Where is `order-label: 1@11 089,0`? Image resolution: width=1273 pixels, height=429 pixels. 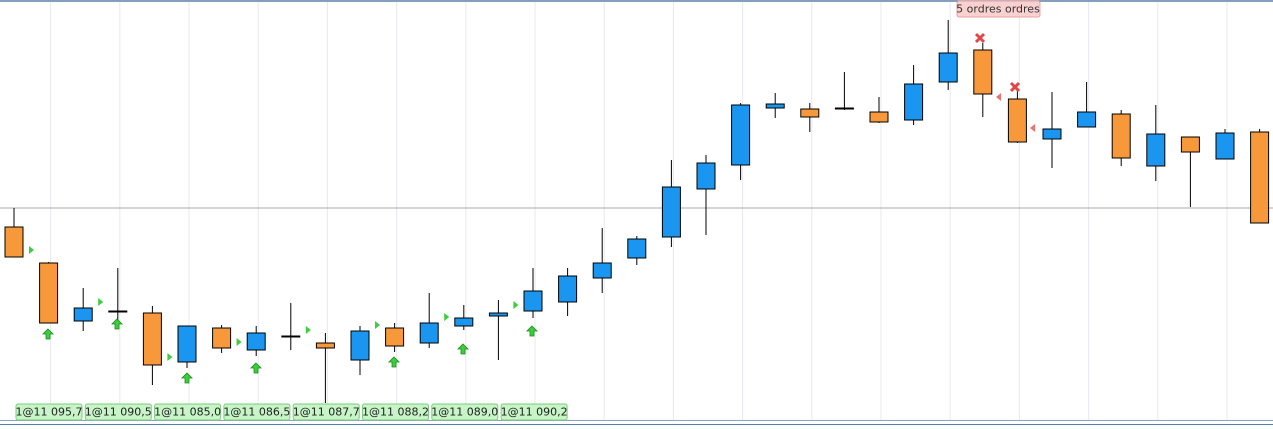 order-label: 1@11 089,0 is located at coordinates (464, 412).